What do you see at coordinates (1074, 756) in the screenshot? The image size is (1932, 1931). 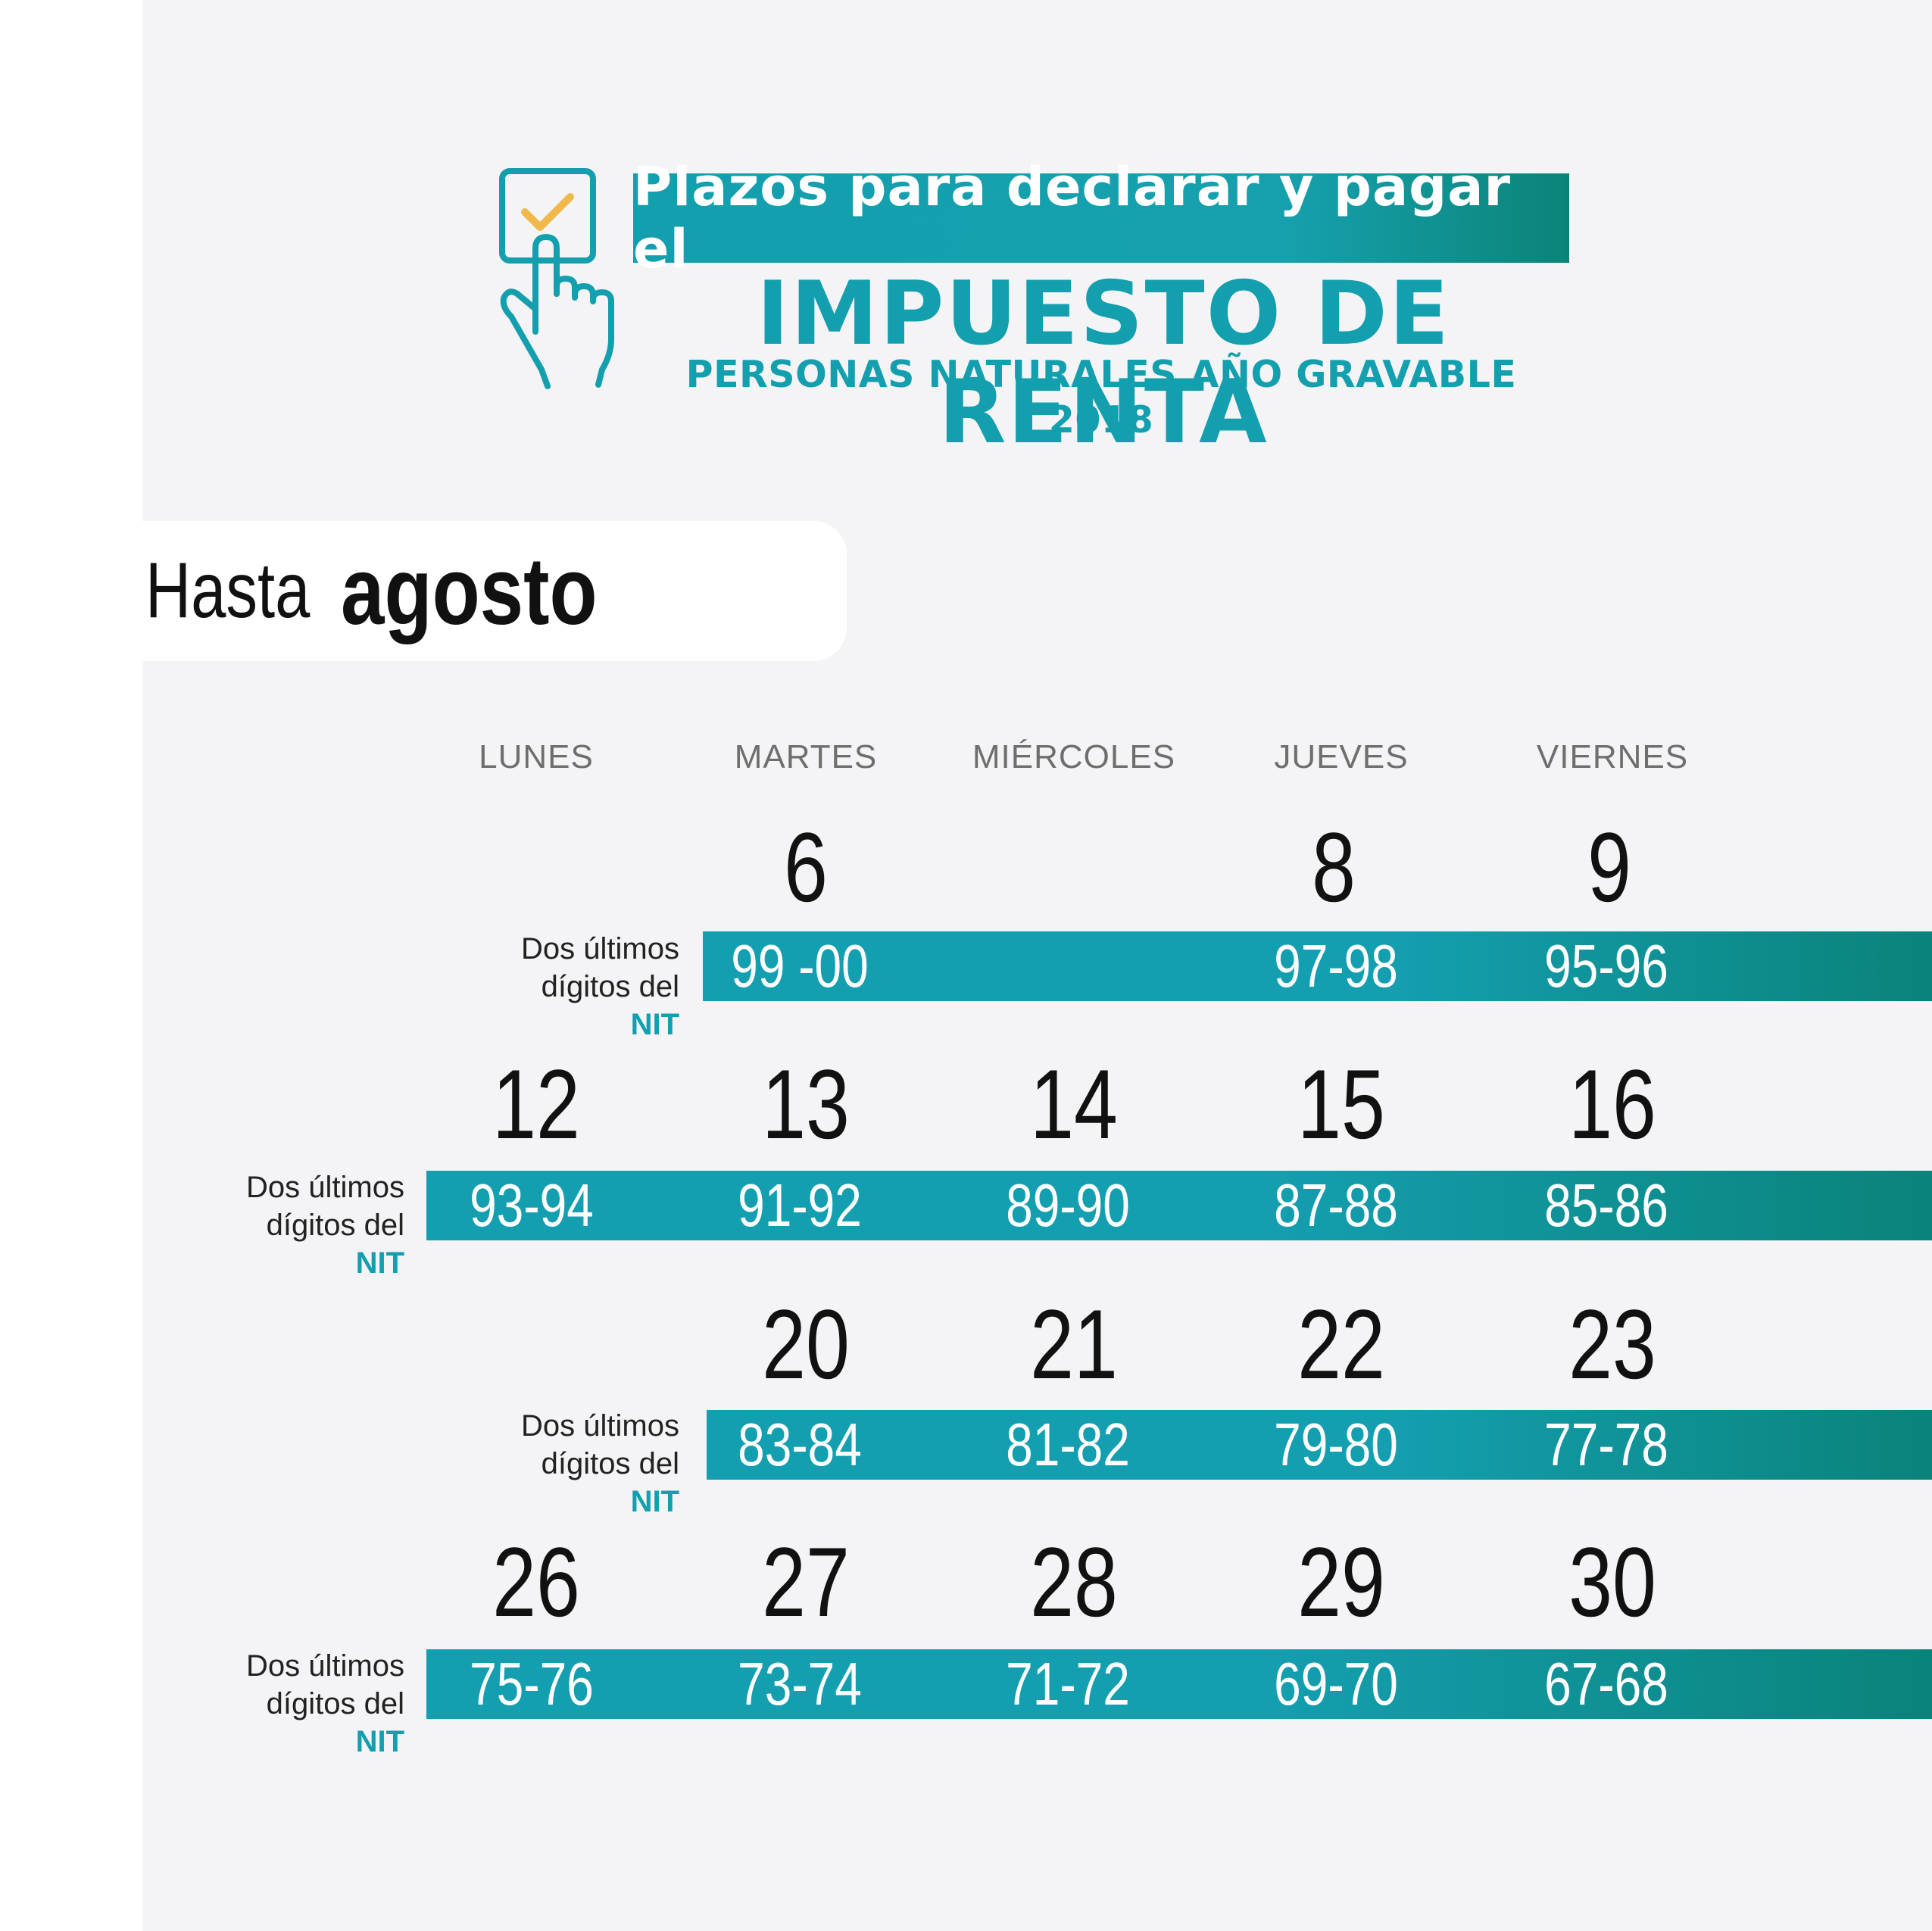 I see `weekday-wednesday: MIÉRCOLES` at bounding box center [1074, 756].